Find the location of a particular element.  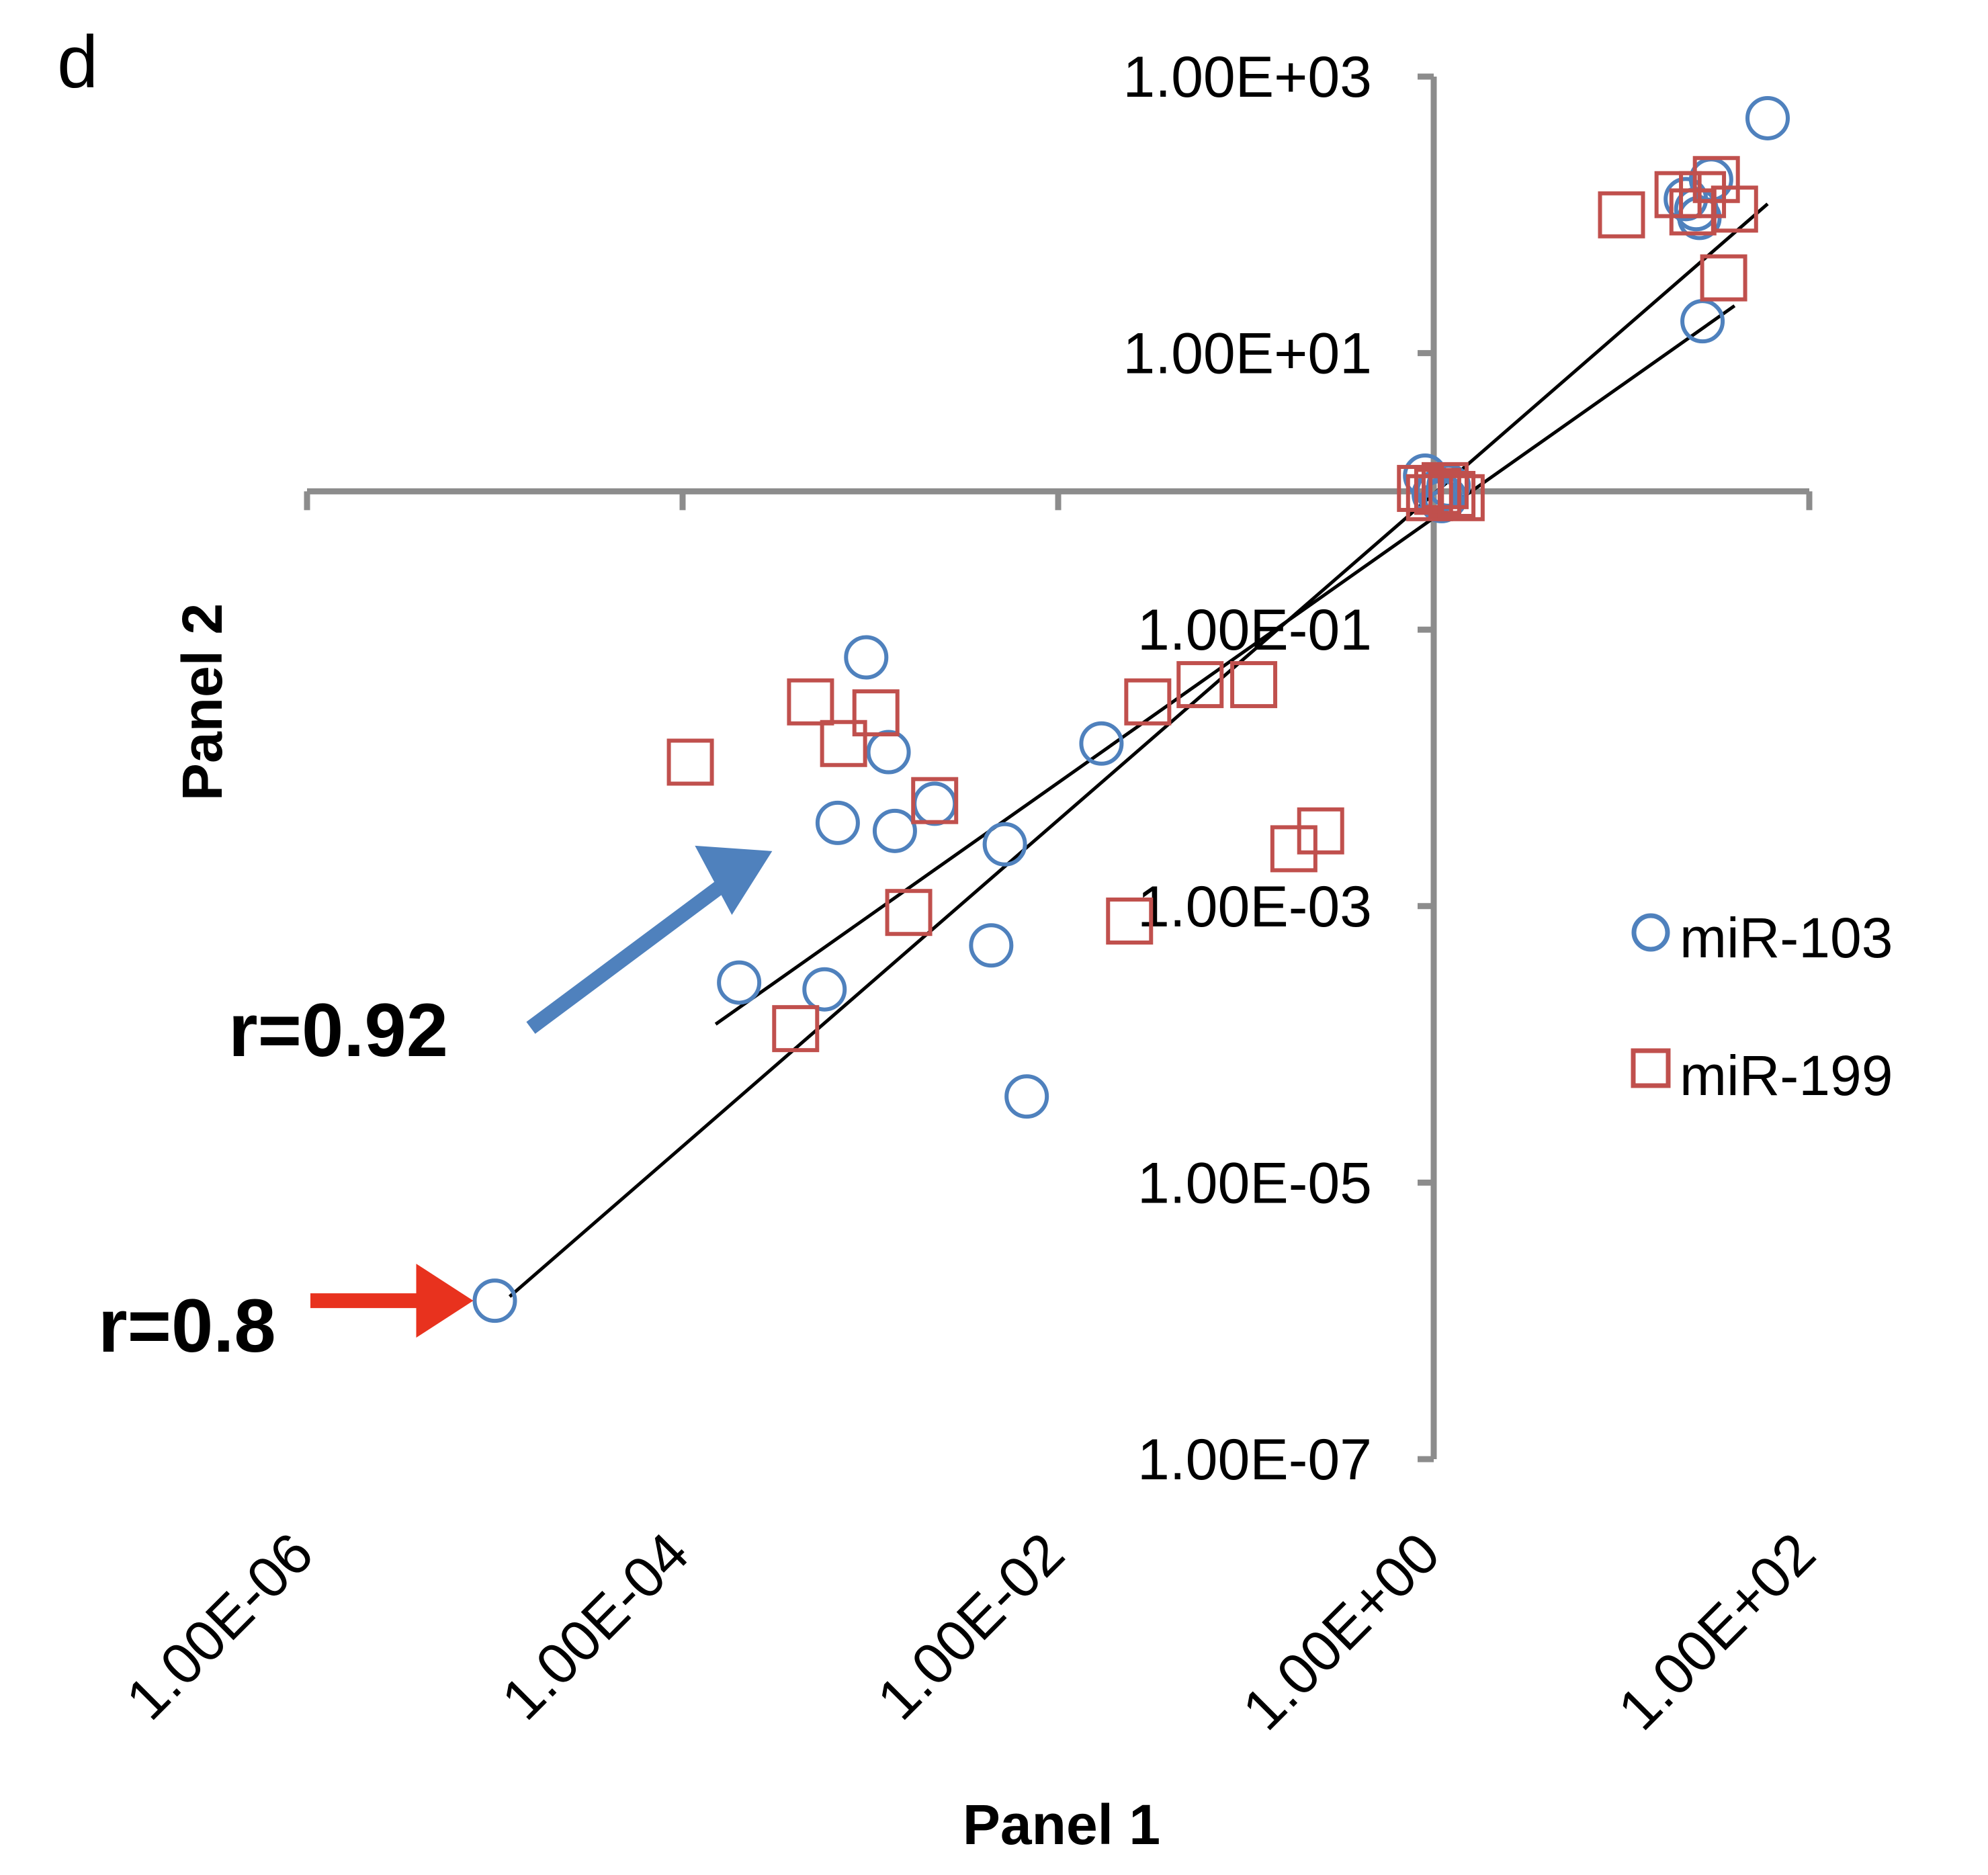

legend: miR-103 miR-199 is located at coordinates (1763, 1006).